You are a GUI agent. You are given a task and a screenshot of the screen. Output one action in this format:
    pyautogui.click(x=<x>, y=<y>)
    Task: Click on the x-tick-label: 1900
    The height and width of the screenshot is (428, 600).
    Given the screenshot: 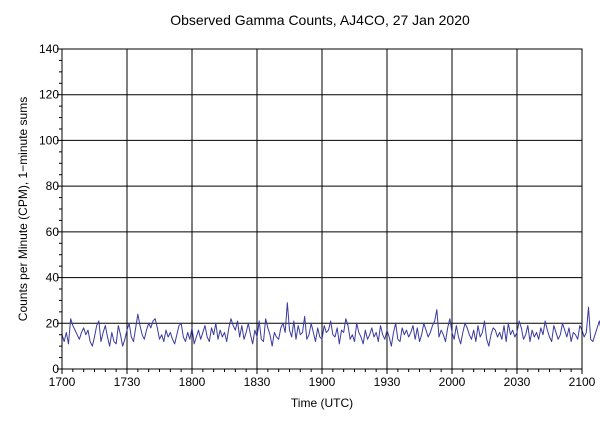 What is the action you would take?
    pyautogui.click(x=322, y=382)
    